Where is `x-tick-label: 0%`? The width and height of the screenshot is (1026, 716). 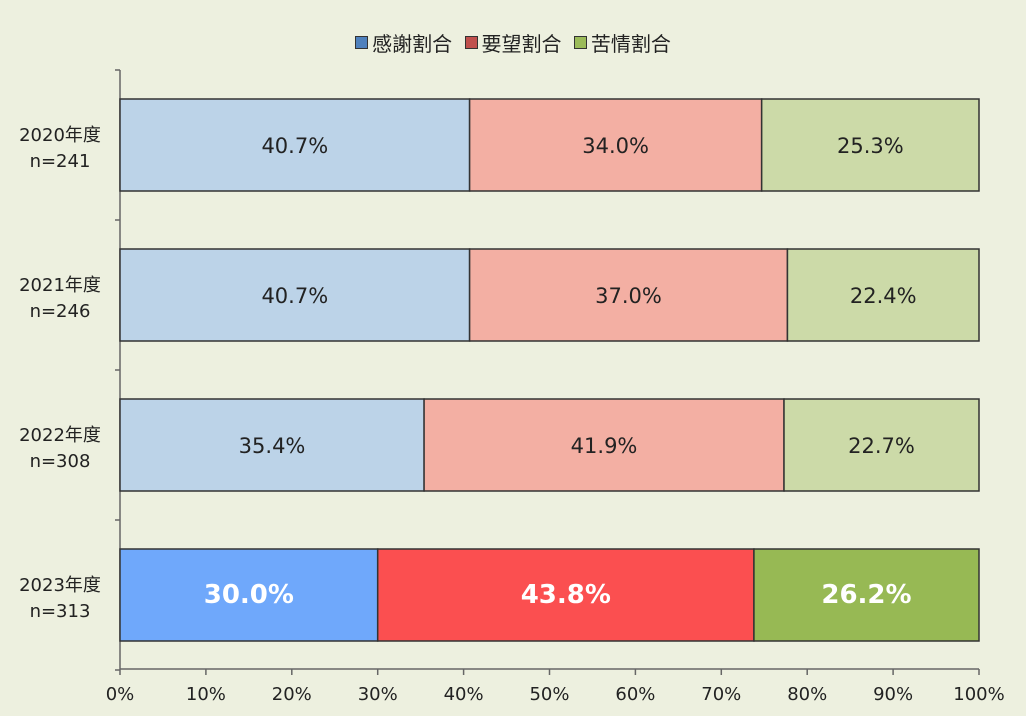 x-tick-label: 0% is located at coordinates (120, 694).